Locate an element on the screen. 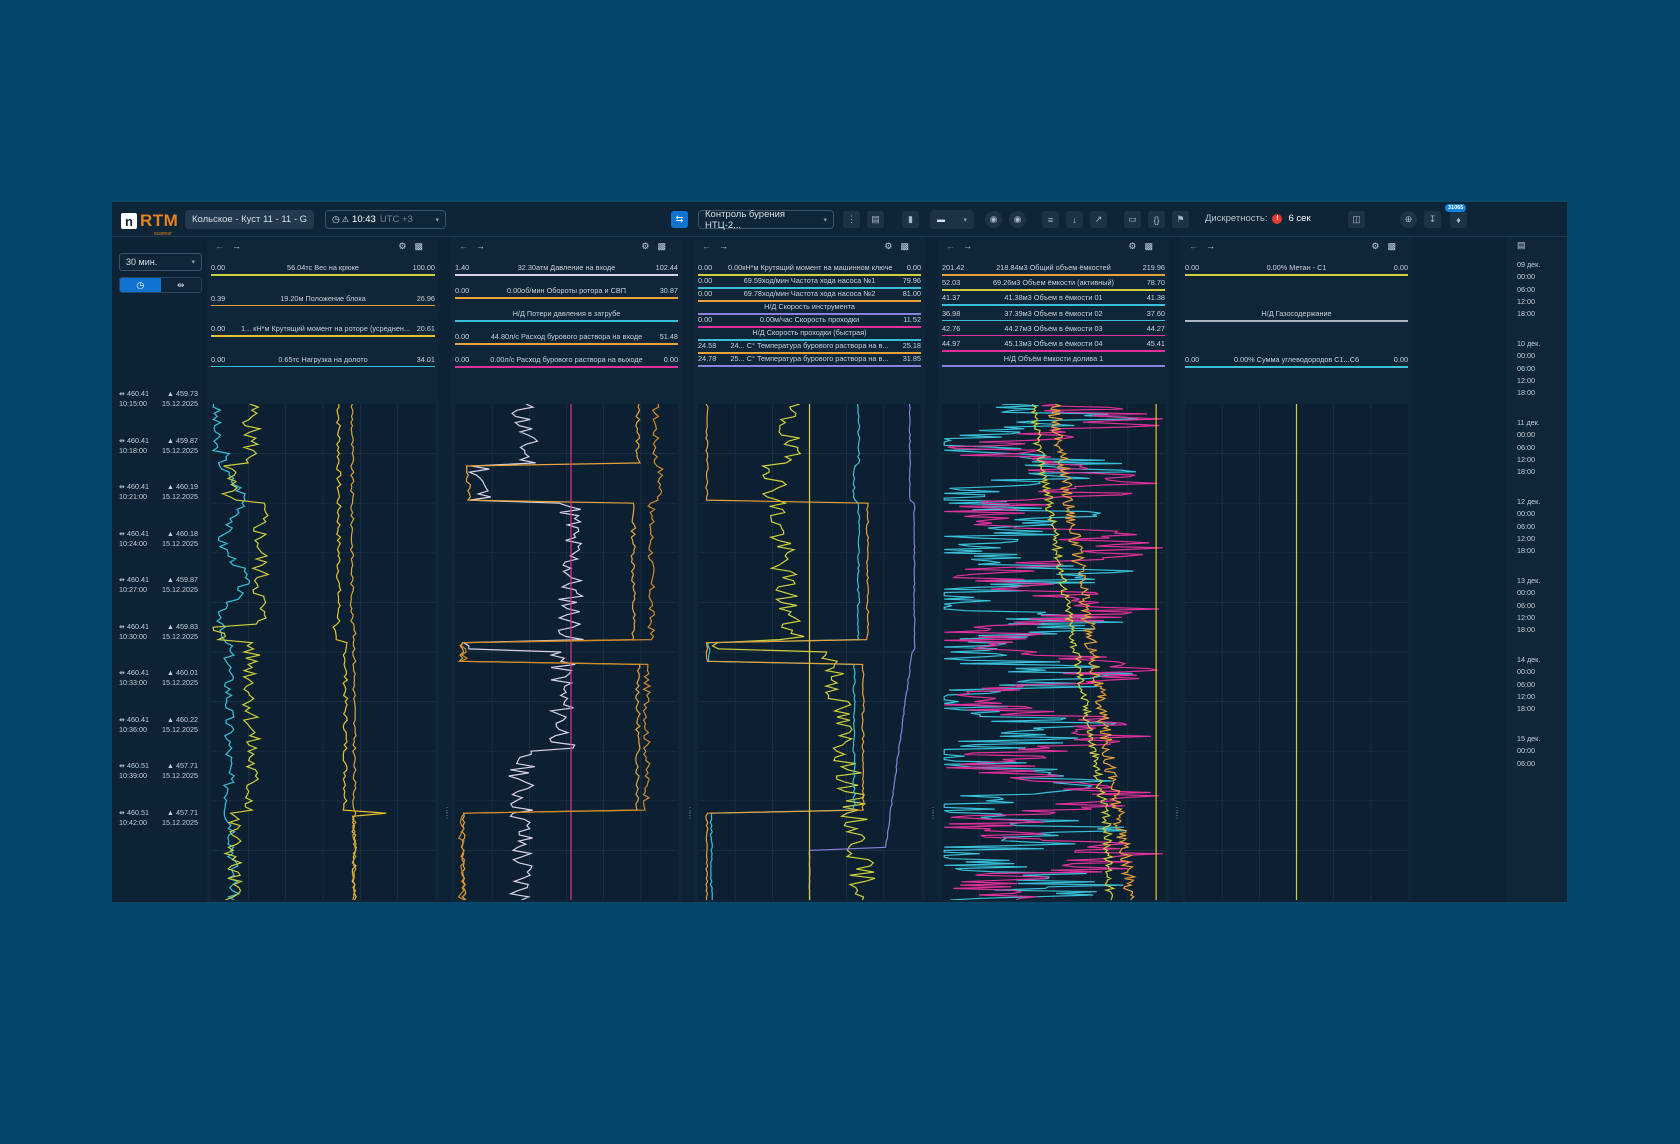  flag-button: ⚑ is located at coordinates (1180, 219).